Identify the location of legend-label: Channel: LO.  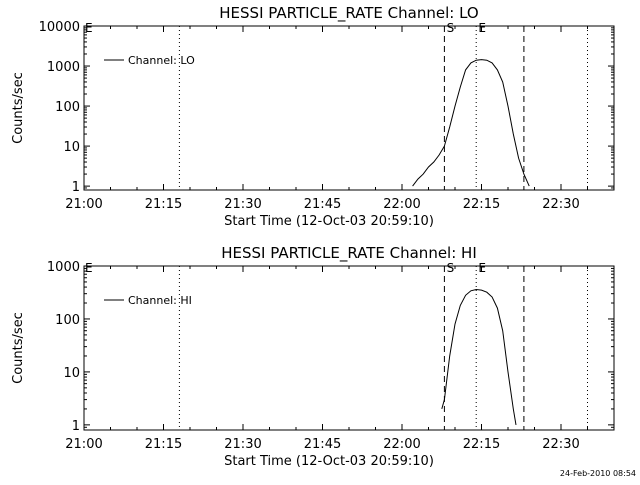
(161, 60).